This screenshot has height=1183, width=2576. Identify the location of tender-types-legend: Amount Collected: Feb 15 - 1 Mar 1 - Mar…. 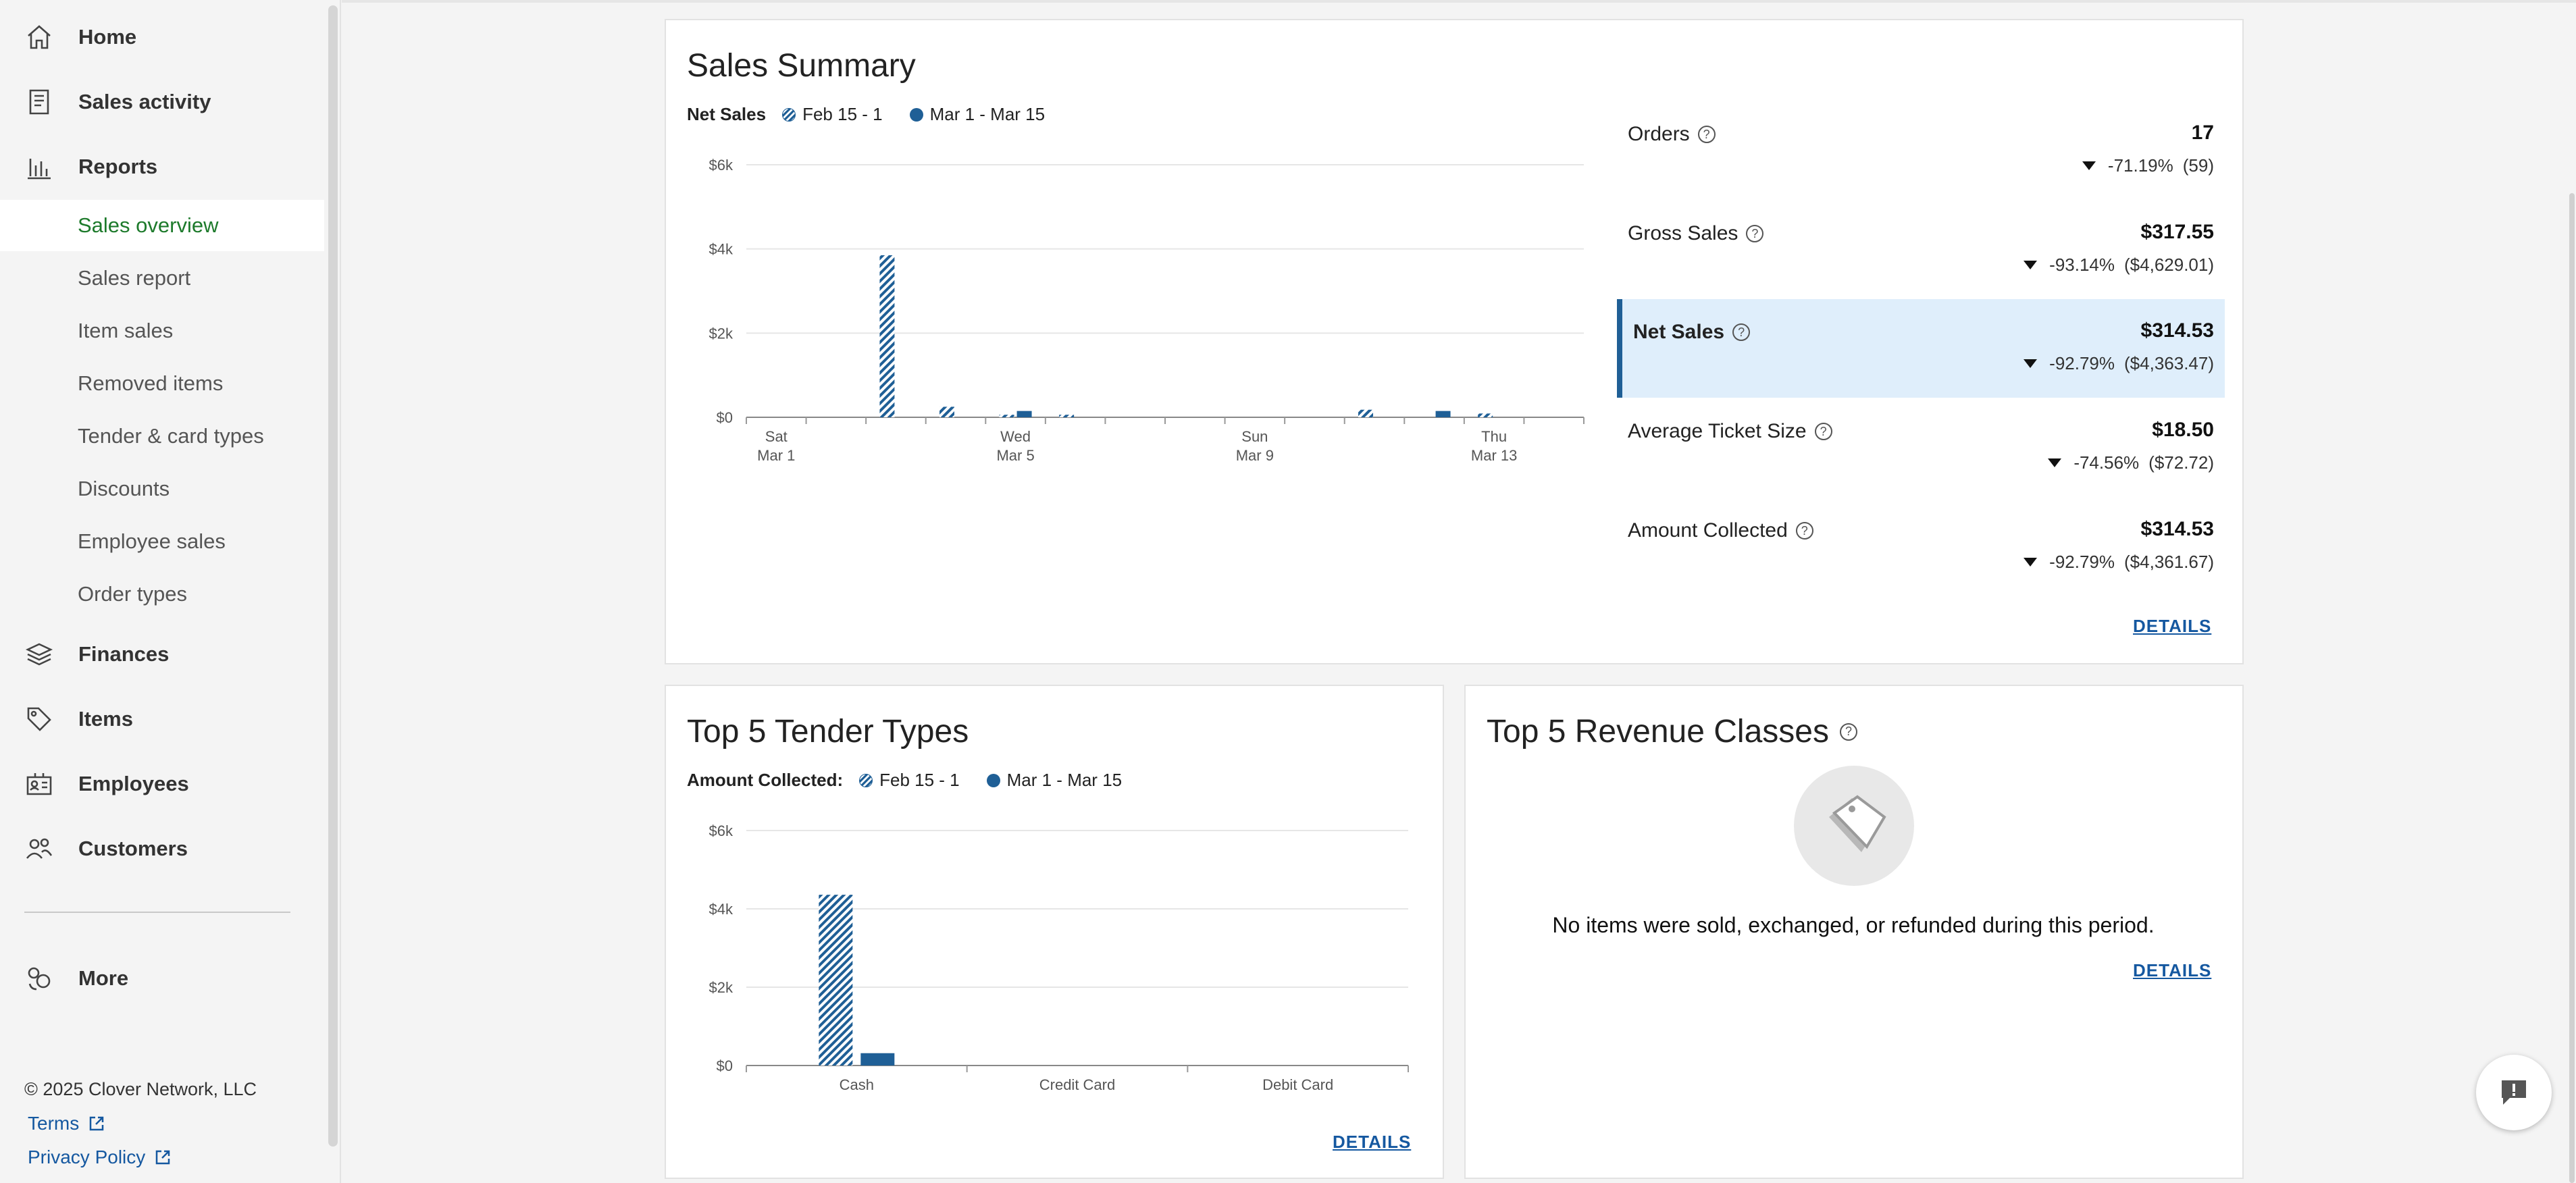
(918, 781).